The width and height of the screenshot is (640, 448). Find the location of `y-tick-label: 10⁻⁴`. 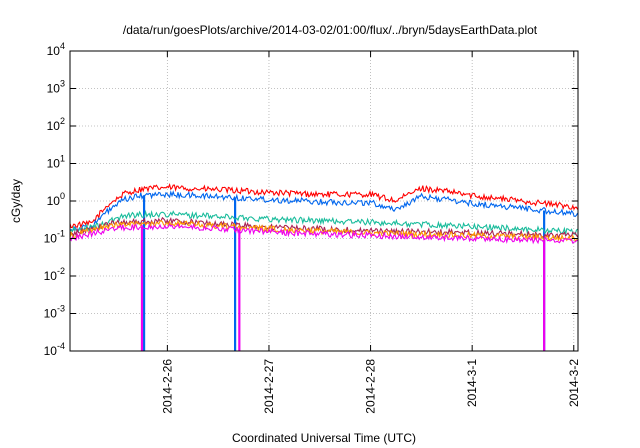

y-tick-label: 10⁻⁴ is located at coordinates (54, 349).